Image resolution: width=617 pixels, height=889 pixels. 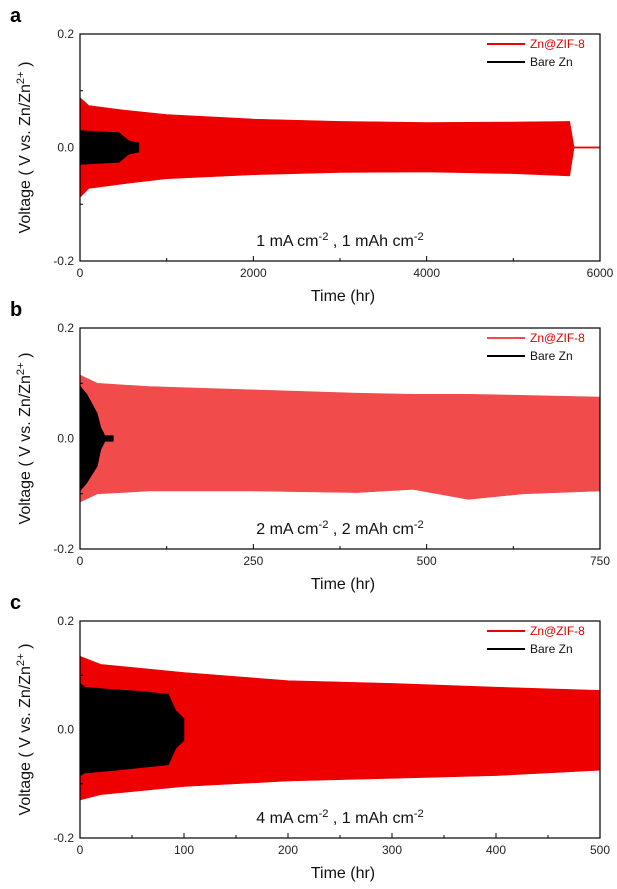 I want to click on x-tick-label: 250, so click(x=253, y=561).